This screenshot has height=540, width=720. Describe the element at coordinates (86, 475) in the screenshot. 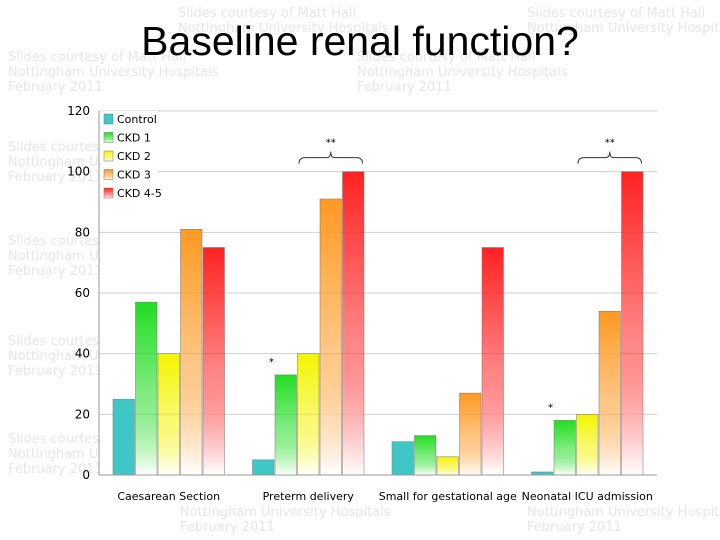

I see `y-tick-label: 0` at that location.